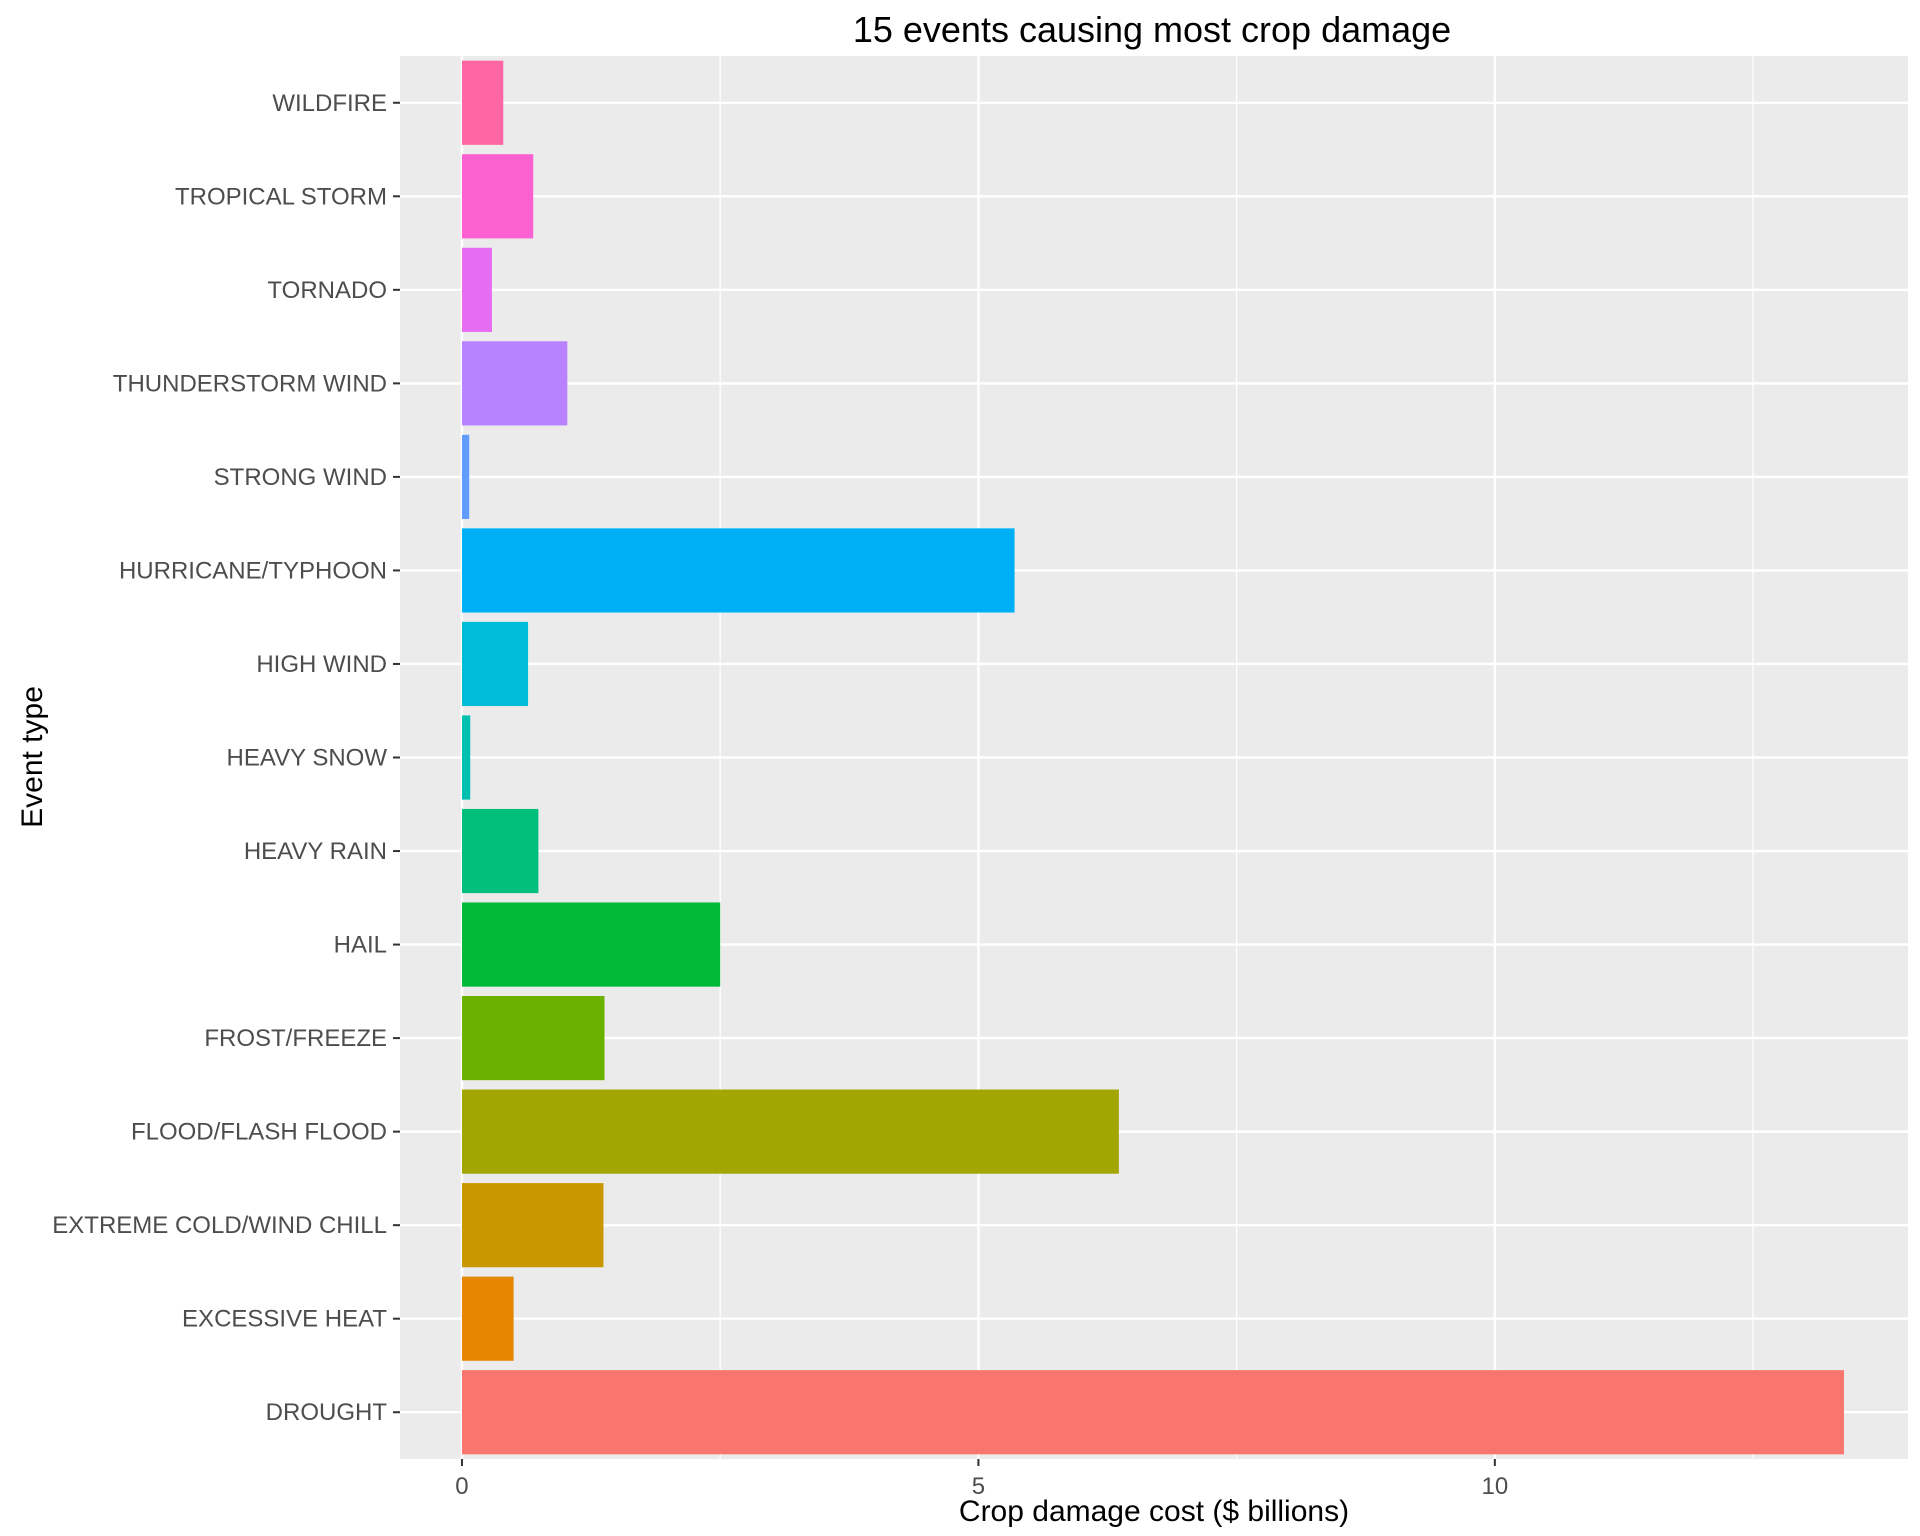 The image size is (1920, 1536). What do you see at coordinates (259, 1132) in the screenshot?
I see `y-tick-label: FLOOD/FLASH FLOOD` at bounding box center [259, 1132].